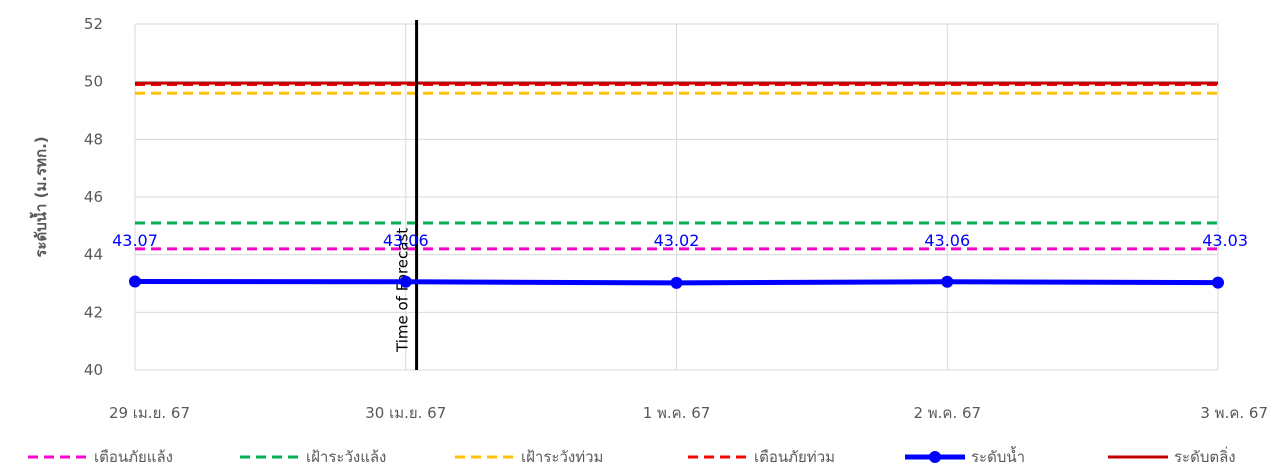 Image resolution: width=1276 pixels, height=468 pixels. Describe the element at coordinates (1205, 456) in the screenshot. I see `legend-label: ระดับตลิ่ง` at that location.